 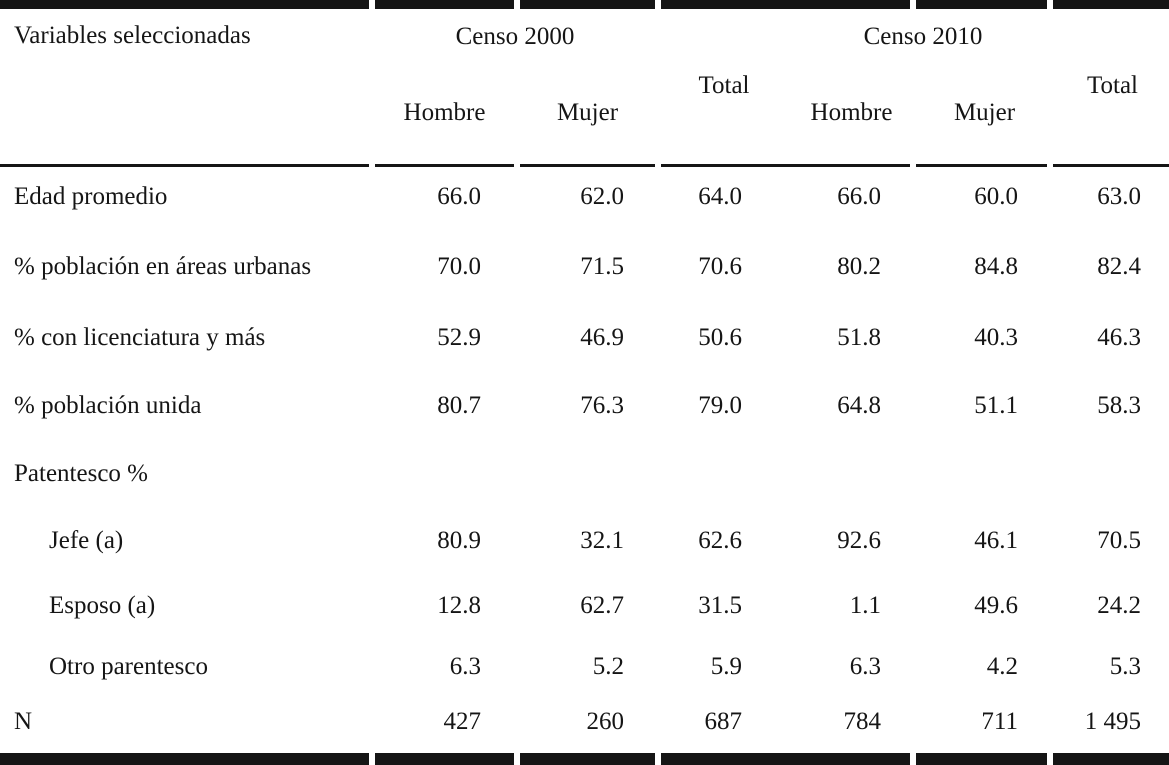 What do you see at coordinates (726, 666) in the screenshot?
I see `cell-value: 5.9` at bounding box center [726, 666].